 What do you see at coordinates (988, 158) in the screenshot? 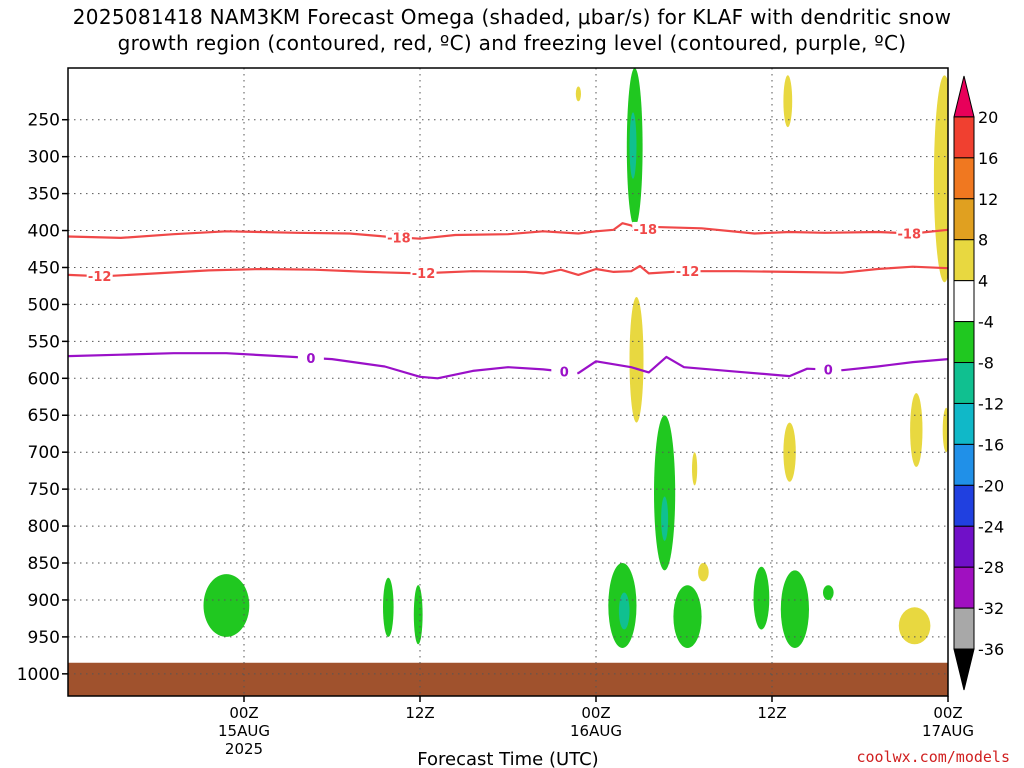
I see `colorbar-label: 16` at bounding box center [988, 158].